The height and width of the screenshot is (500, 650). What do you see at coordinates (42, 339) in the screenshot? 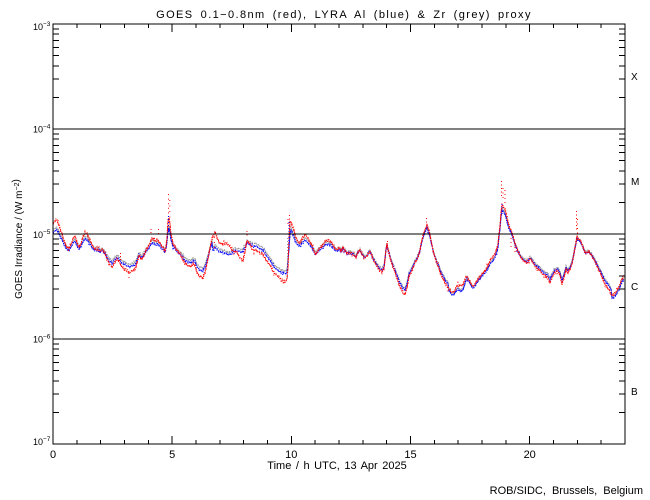
I see `svg-text: 10⁻⁶` at bounding box center [42, 339].